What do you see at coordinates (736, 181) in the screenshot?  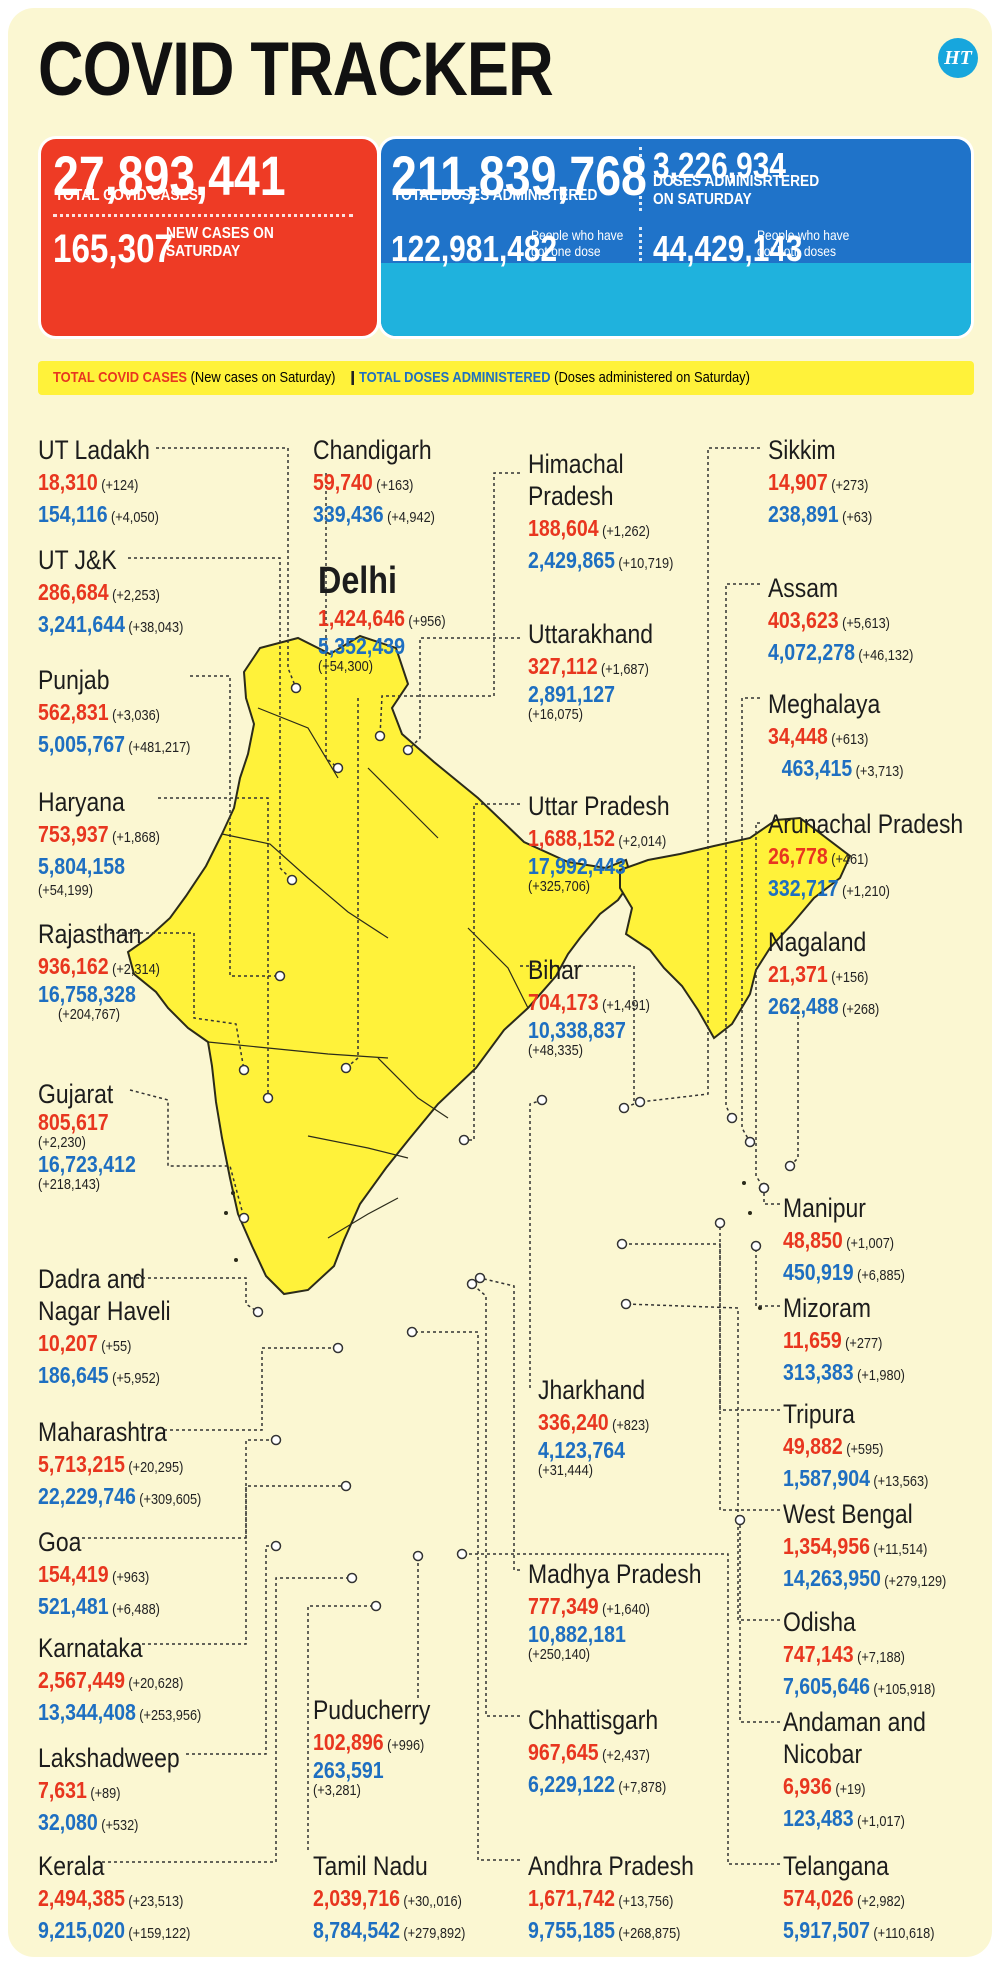 I see `saturday-doses-label-1: DOSES ADMINISRTERED` at bounding box center [736, 181].